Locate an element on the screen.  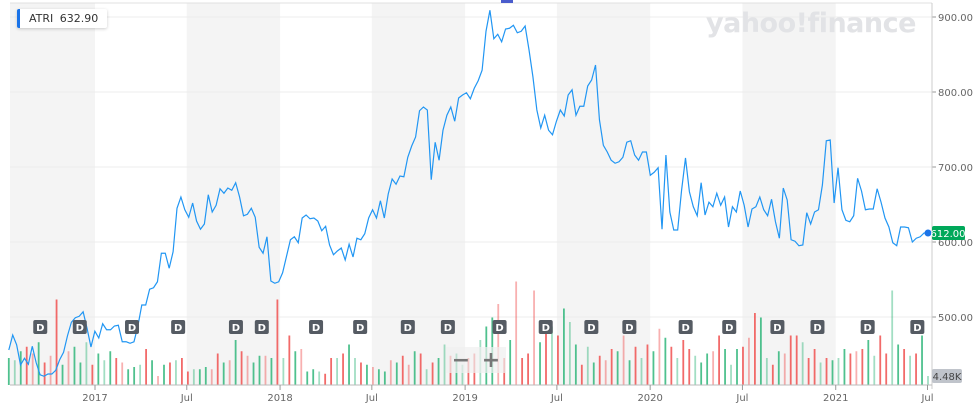
y-tick-label: 900.00 is located at coordinates (955, 18).